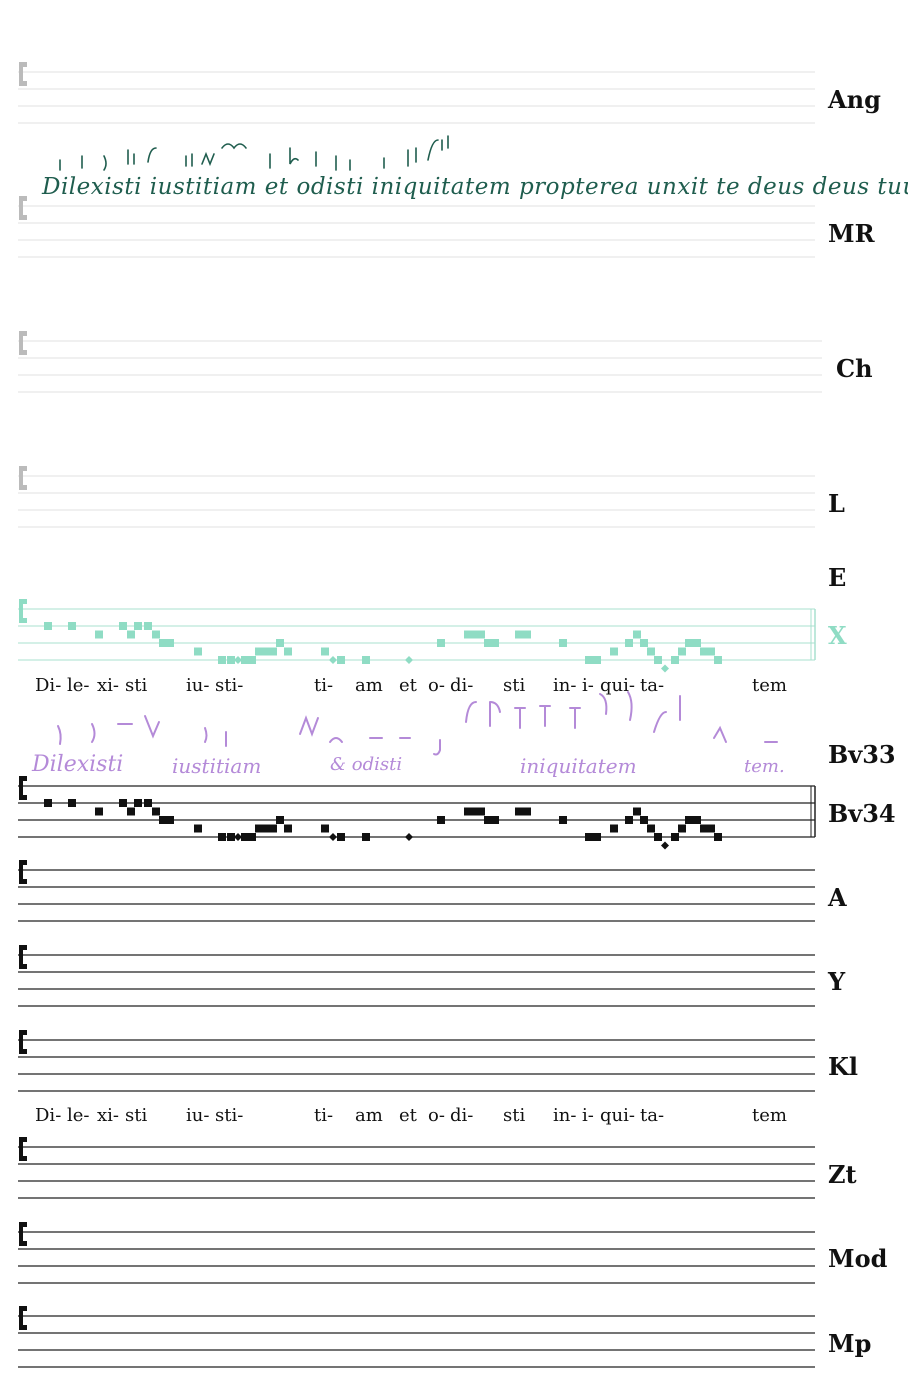  I want to click on lyric-syllable: o-, so click(436, 685).